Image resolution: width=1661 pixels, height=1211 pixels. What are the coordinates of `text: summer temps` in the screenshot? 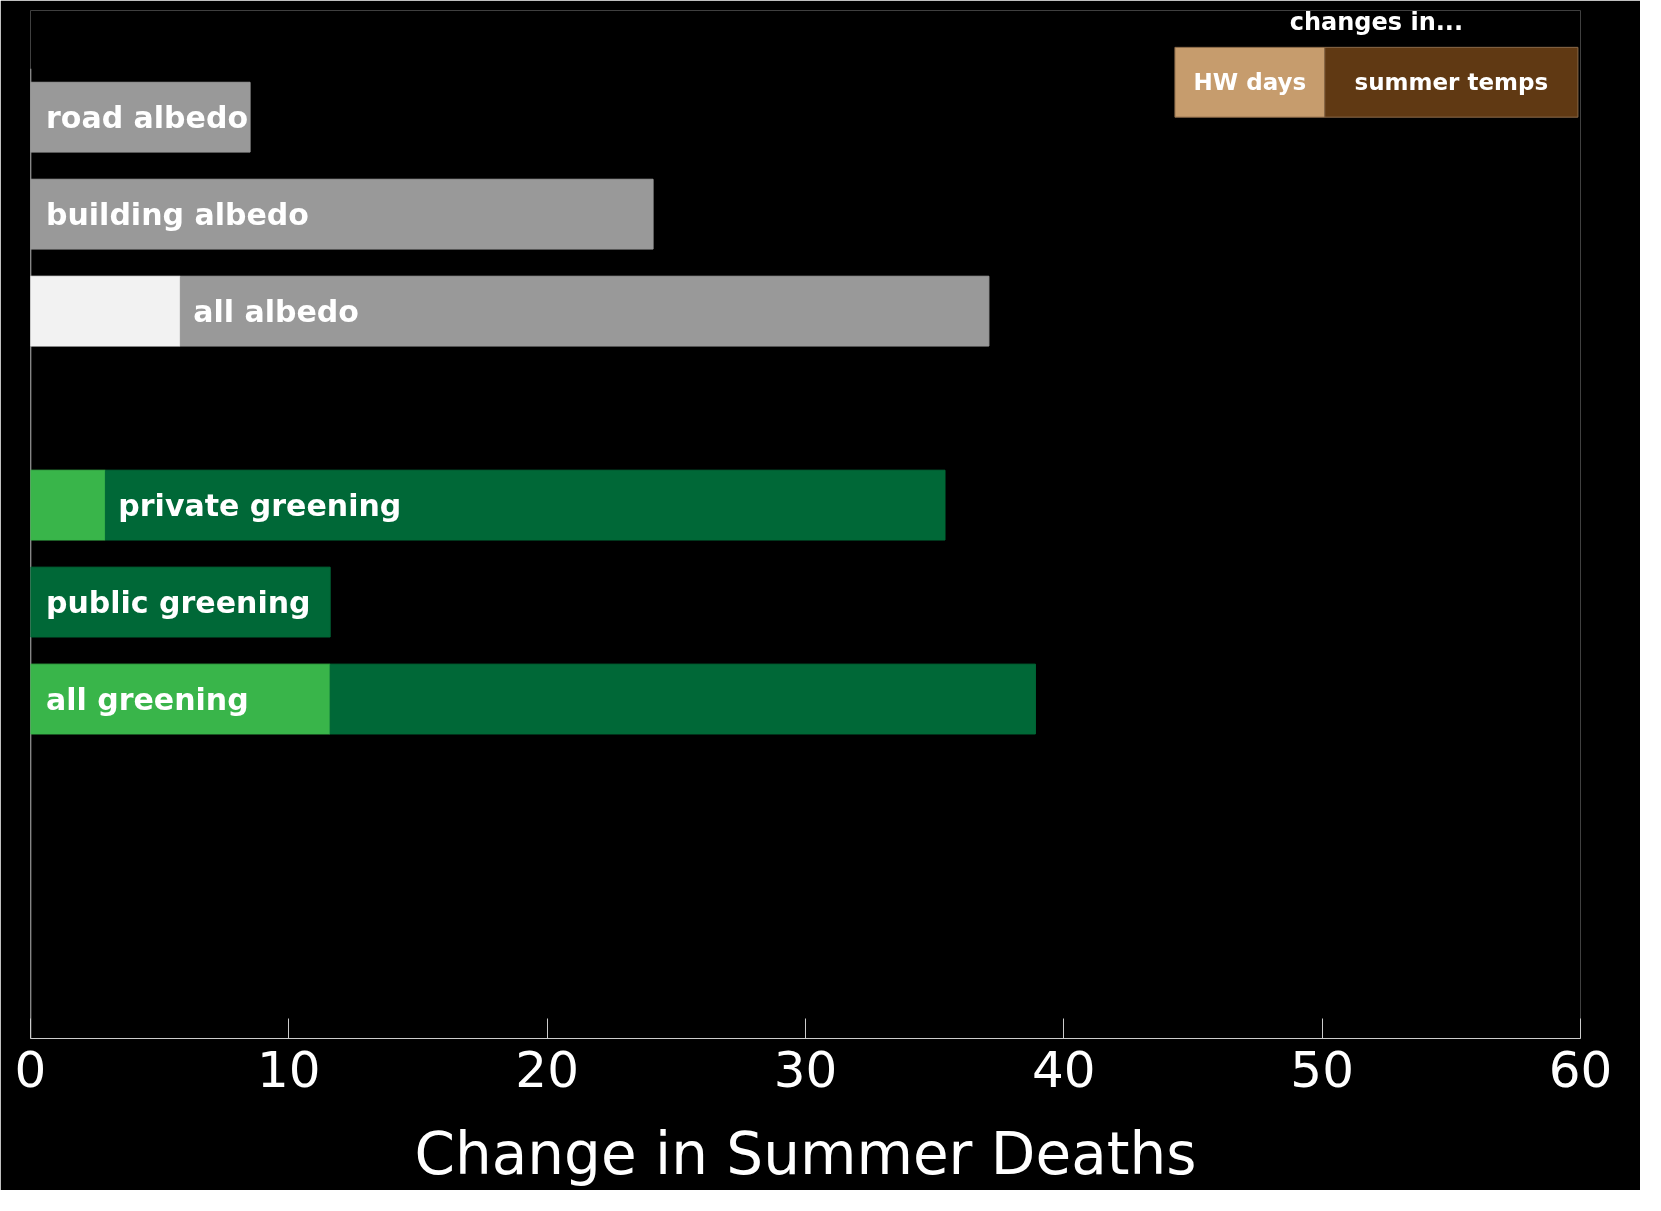 It's located at (1451, 82).